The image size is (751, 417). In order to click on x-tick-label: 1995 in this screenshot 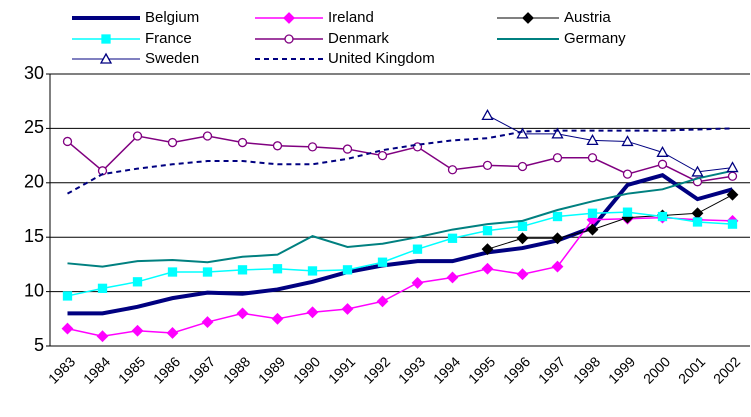, I will do `click(481, 369)`.